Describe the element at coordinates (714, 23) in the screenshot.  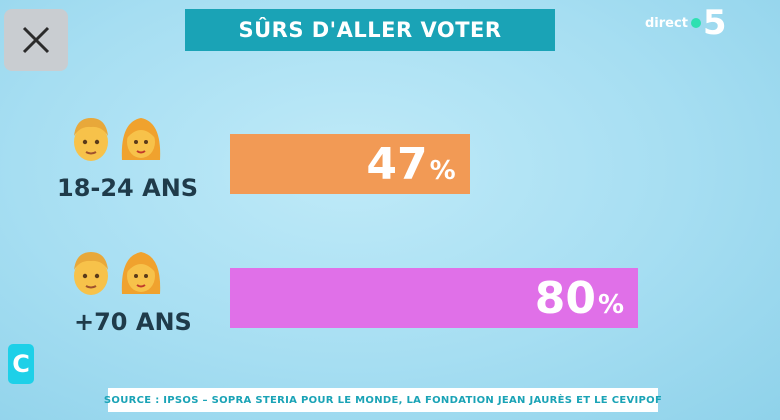
I see `channel-number: 5` at that location.